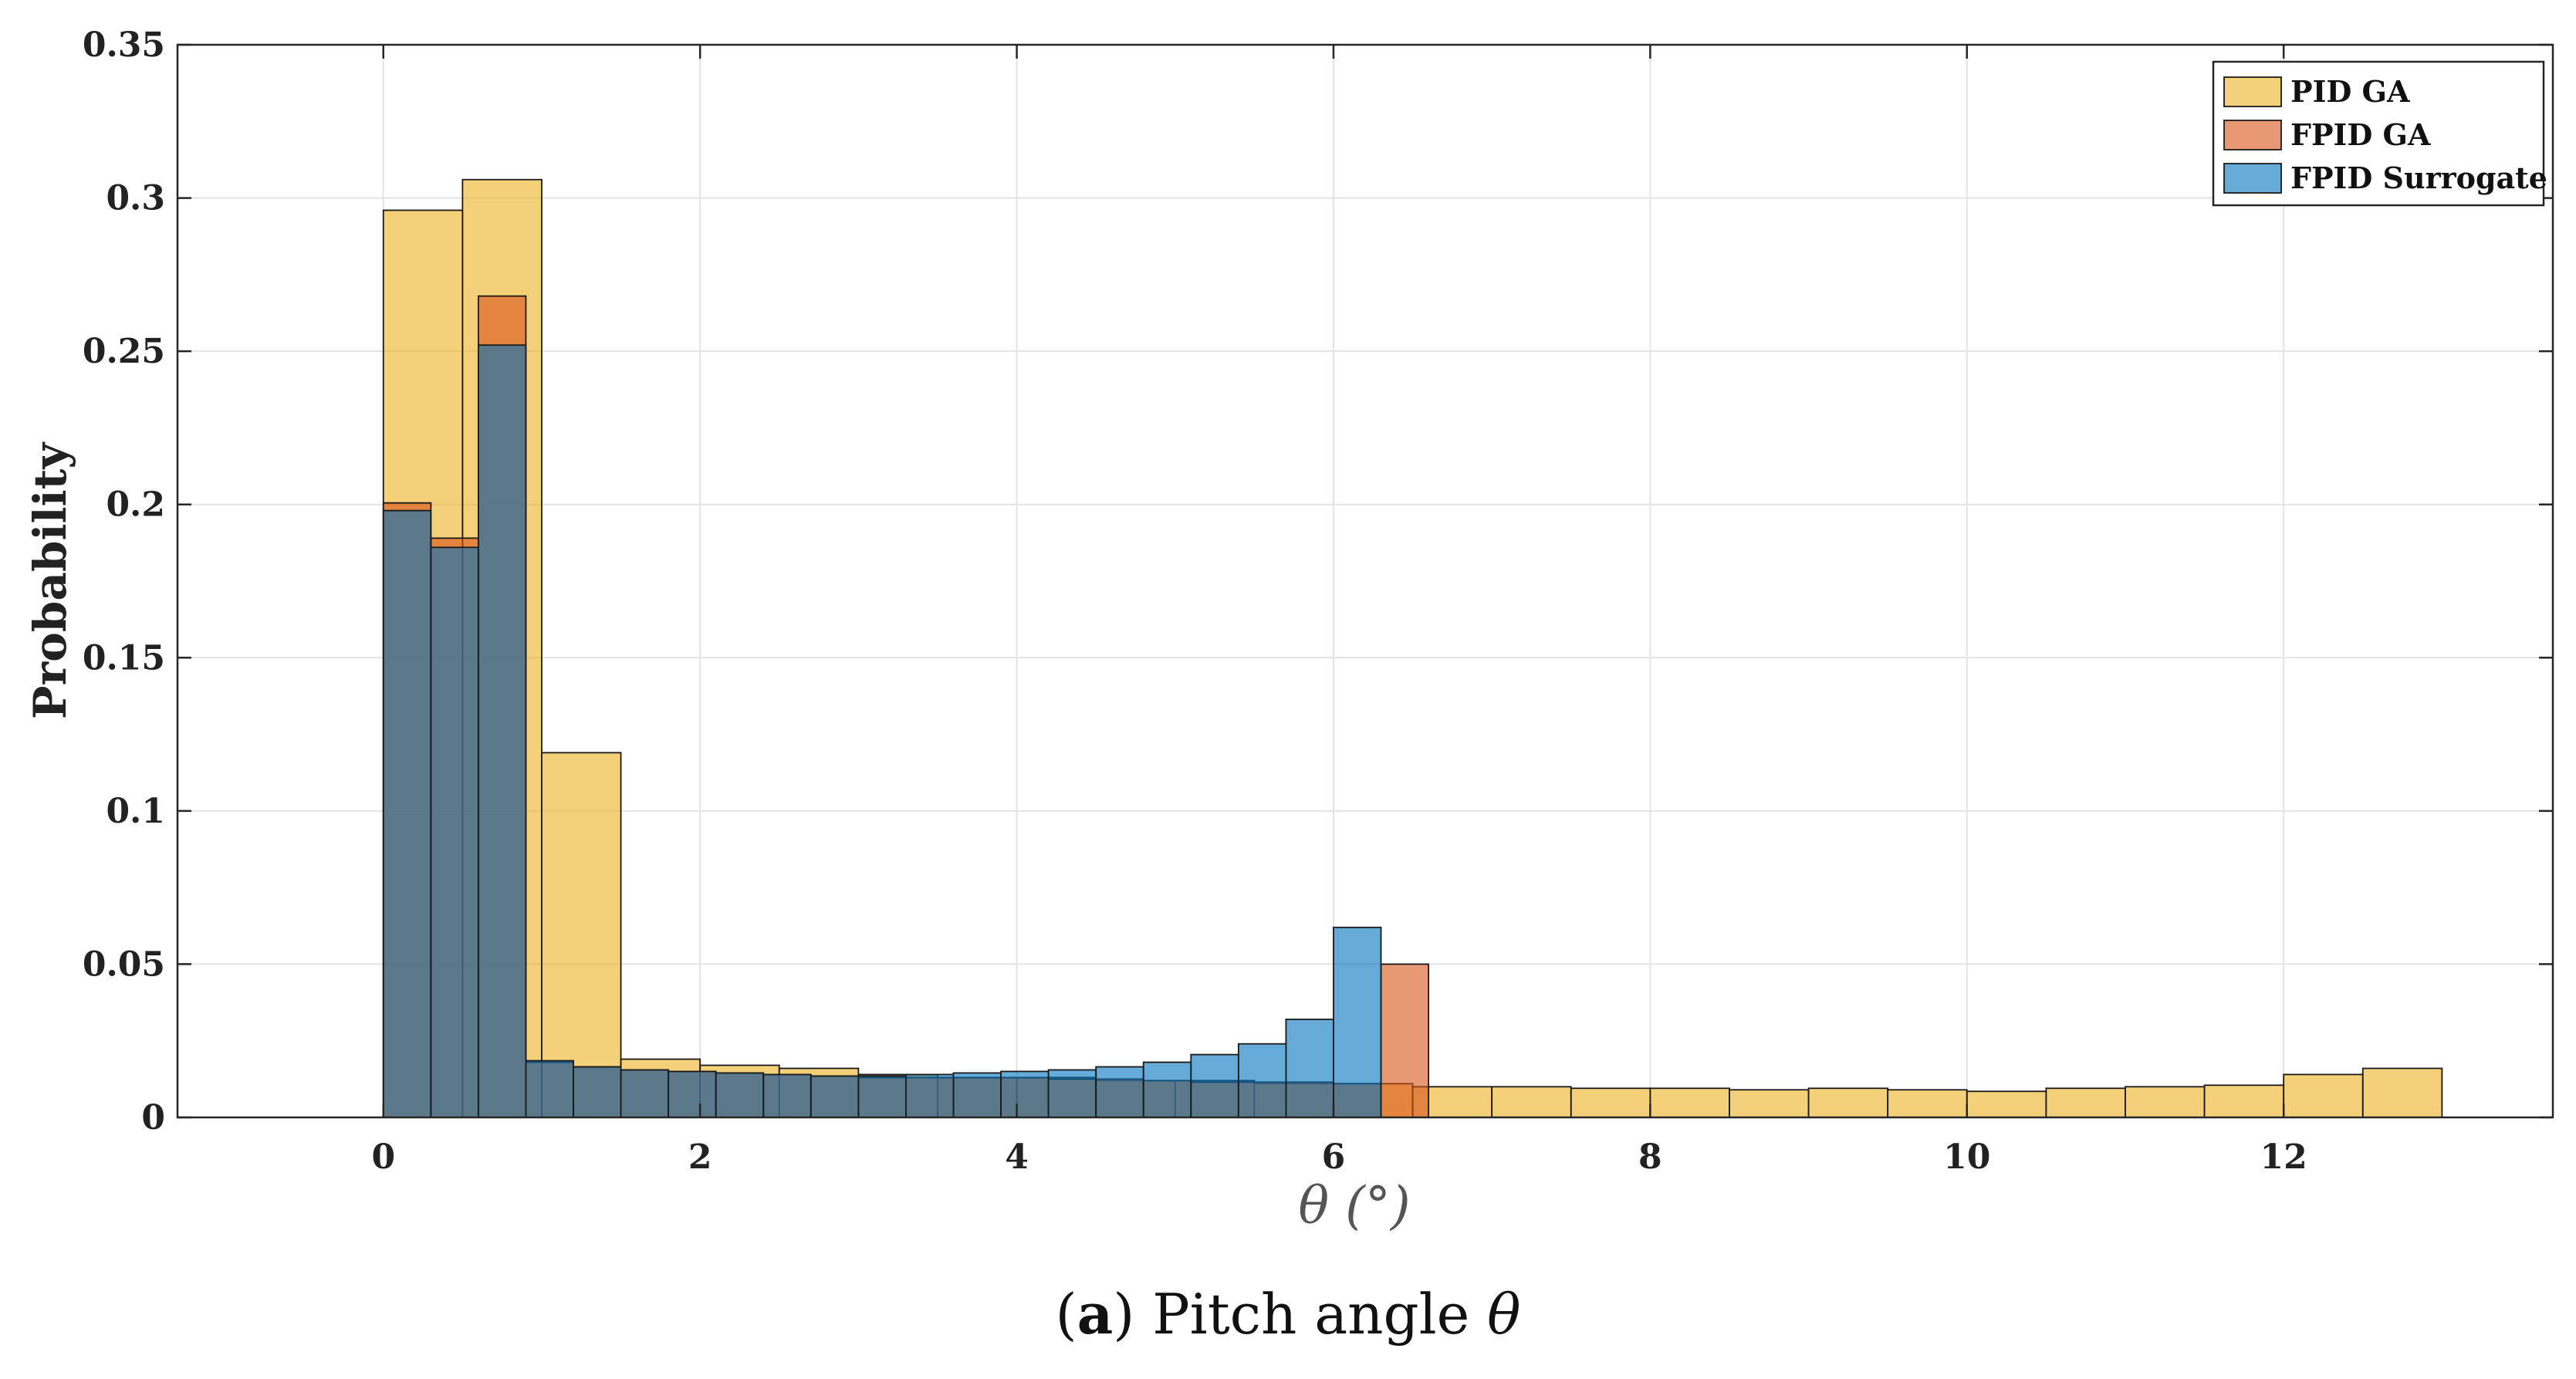 This screenshot has height=1379, width=2576. What do you see at coordinates (135, 198) in the screenshot?
I see `y-tick-label: 0.3` at bounding box center [135, 198].